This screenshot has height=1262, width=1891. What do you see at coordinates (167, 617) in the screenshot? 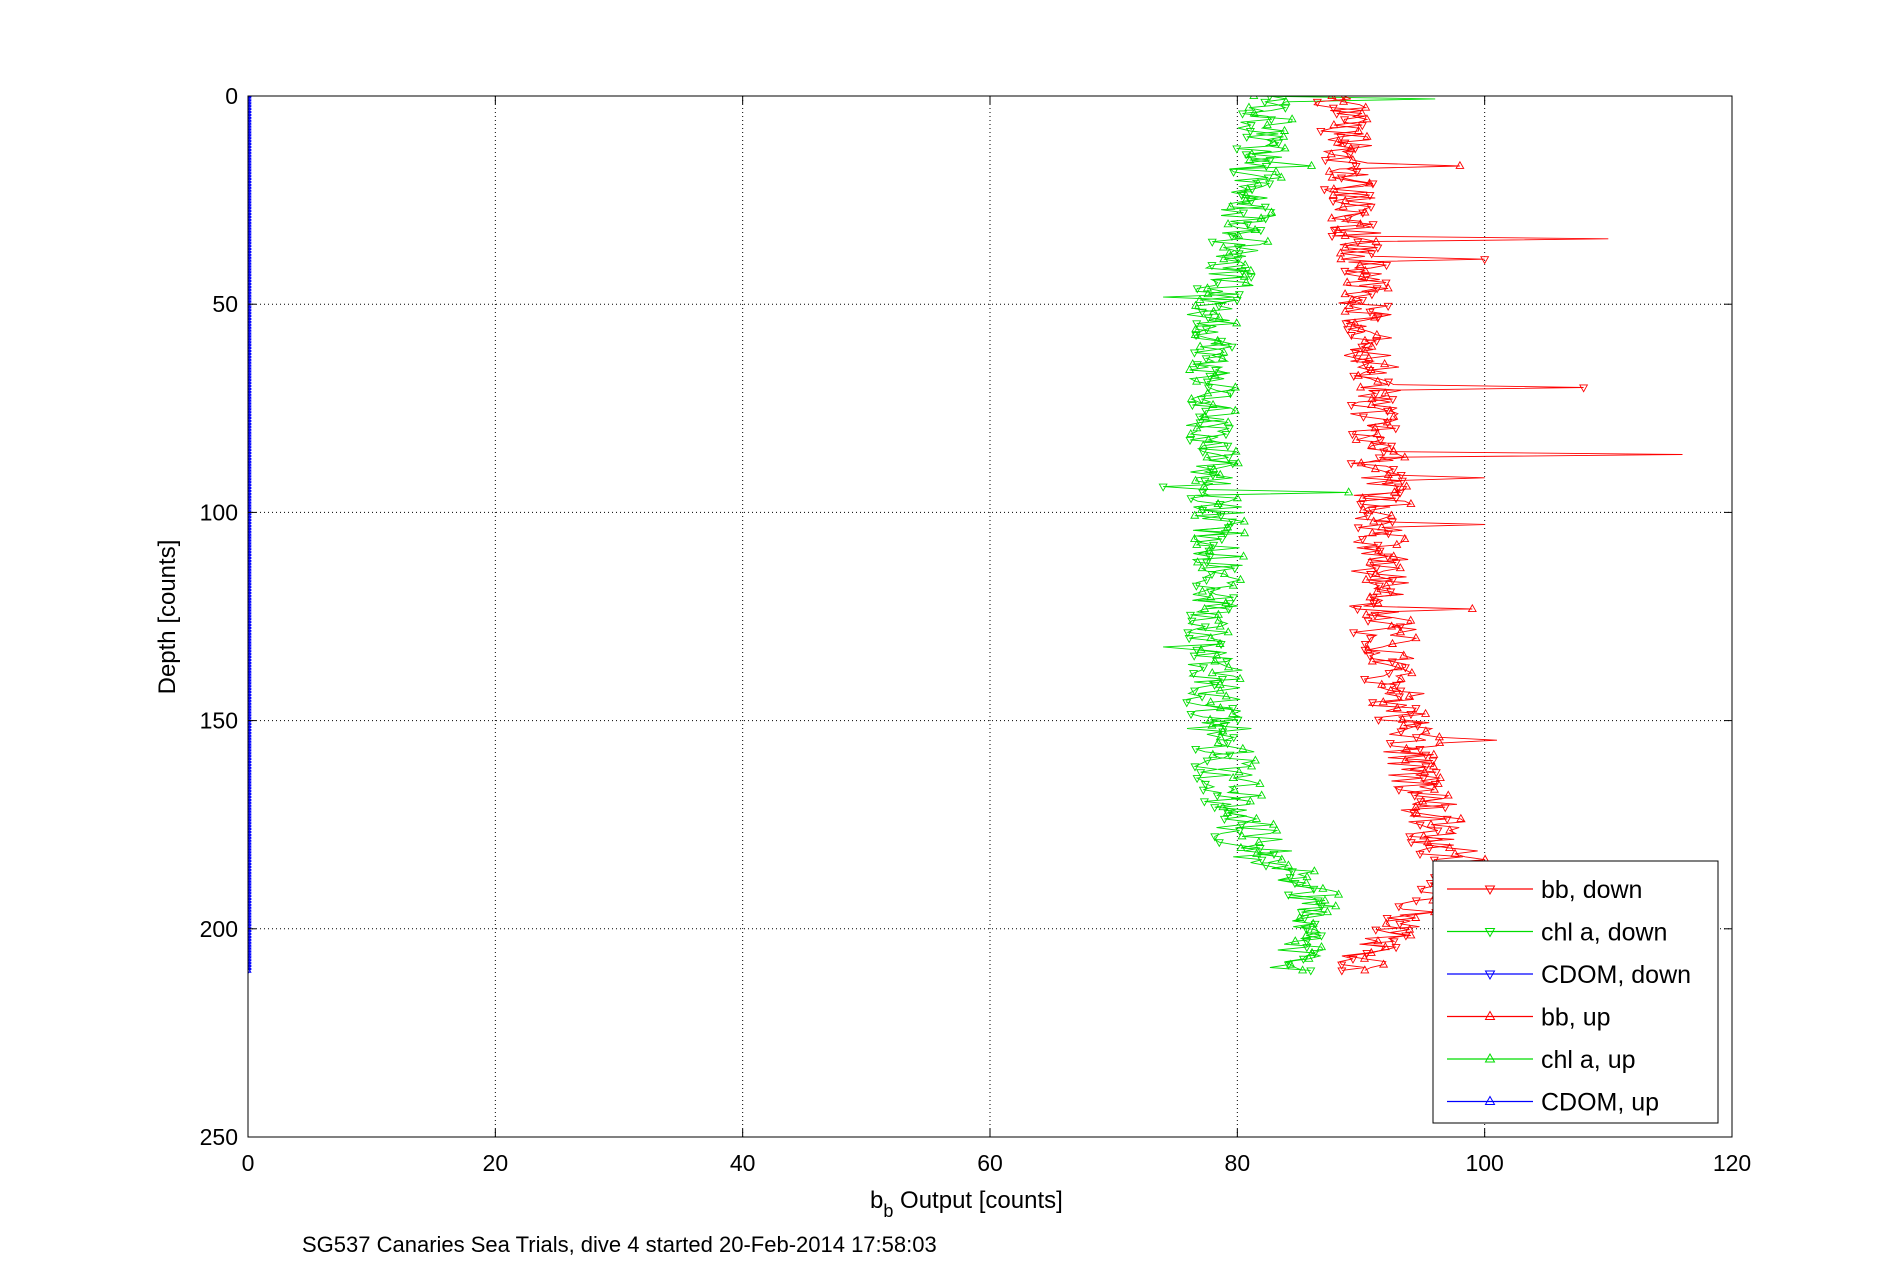
I see `y-axis-label: Depth [counts]` at bounding box center [167, 617].